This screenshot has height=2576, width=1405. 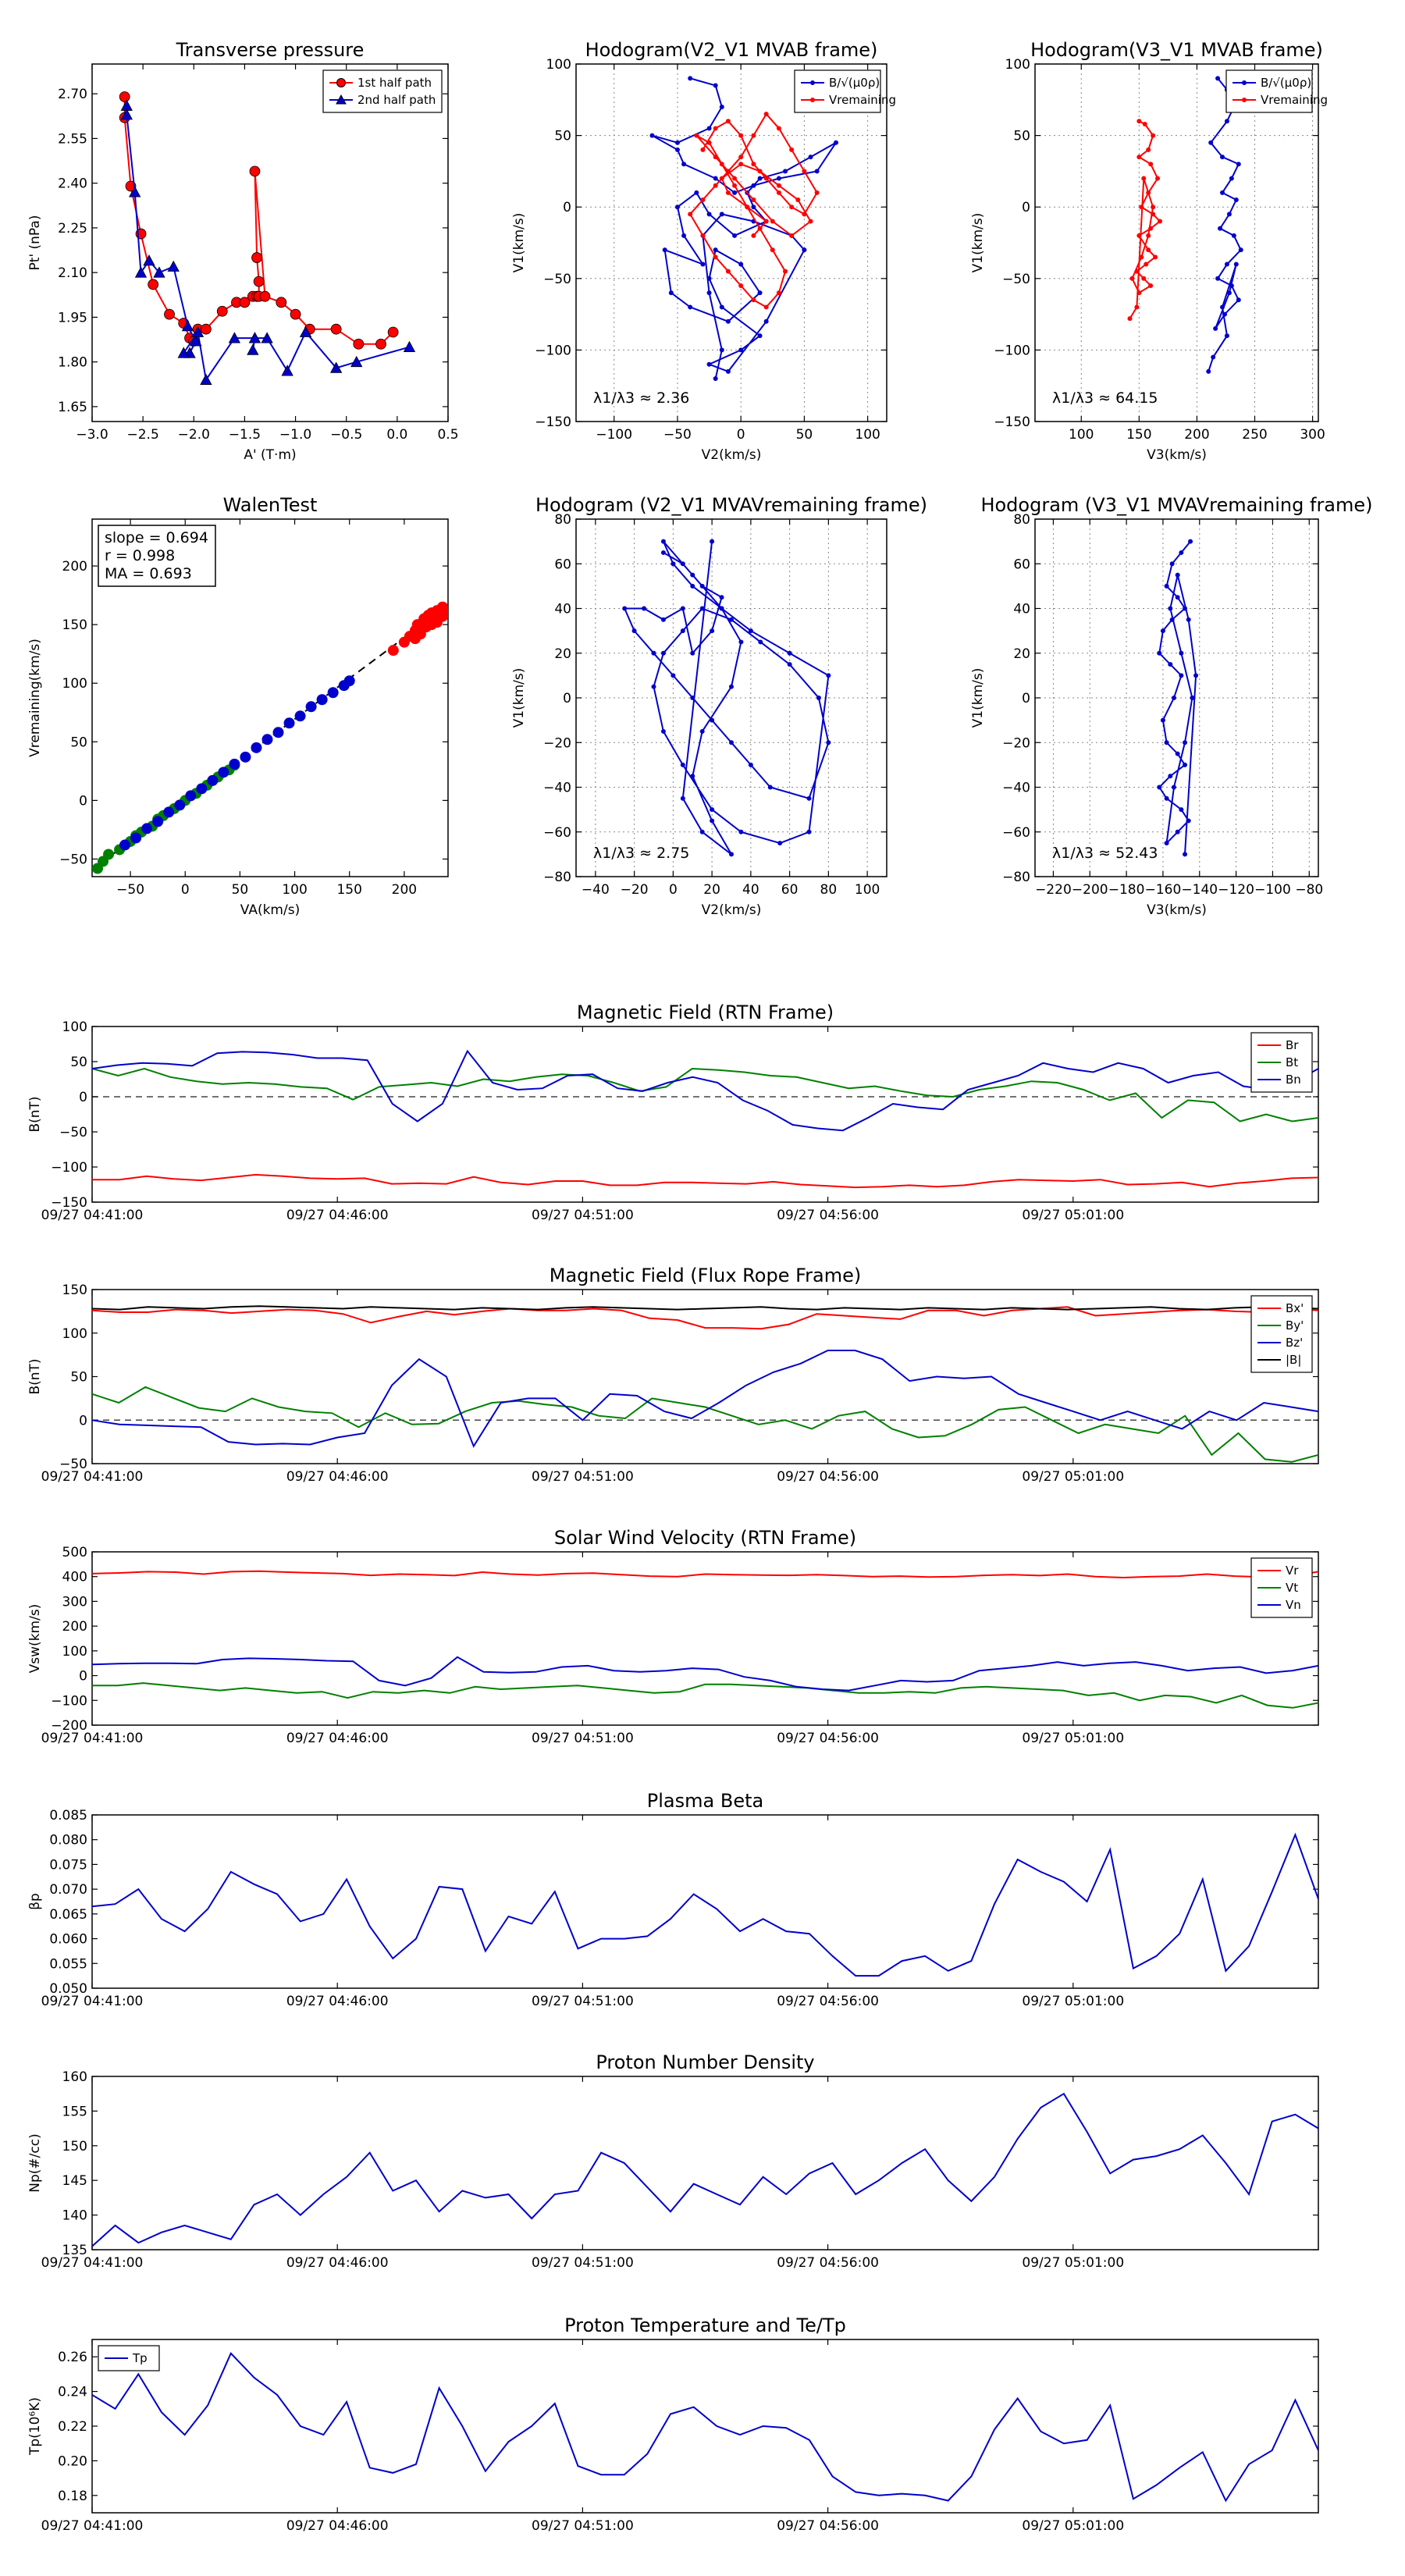 What do you see at coordinates (68, 1964) in the screenshot?
I see `y-tick-label: 0.055` at bounding box center [68, 1964].